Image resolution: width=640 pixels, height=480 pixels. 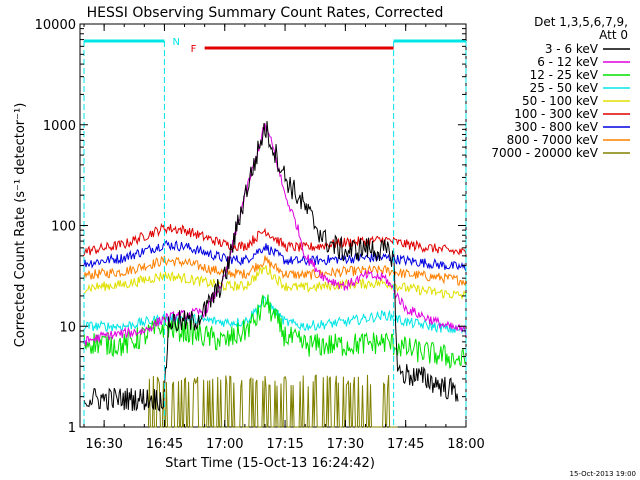 I want to click on series-800-7000-kev, so click(x=275, y=271).